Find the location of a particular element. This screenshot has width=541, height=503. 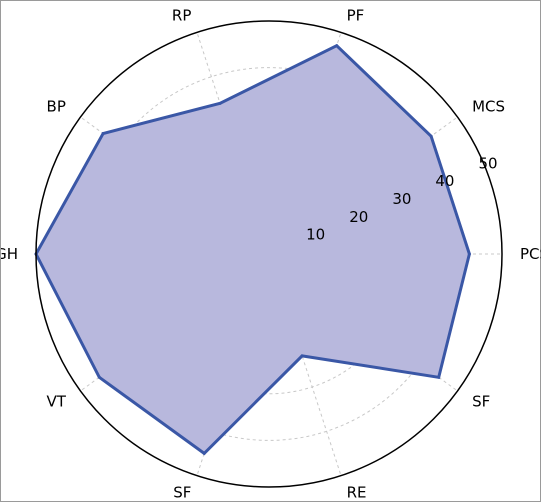

category-label-re-8: RE is located at coordinates (357, 493).